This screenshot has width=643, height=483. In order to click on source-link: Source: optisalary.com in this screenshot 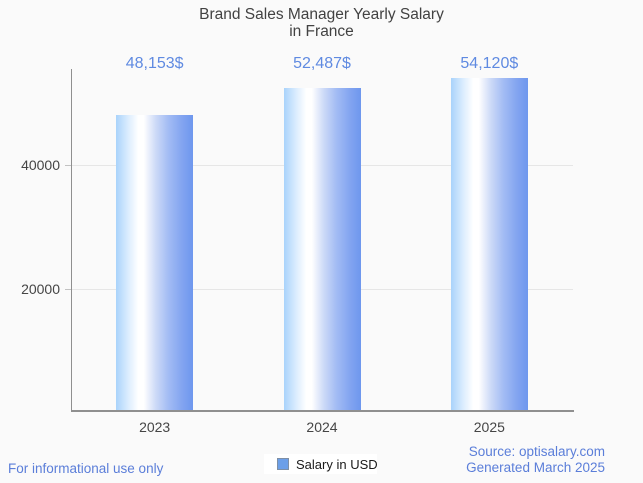, I will do `click(536, 451)`.